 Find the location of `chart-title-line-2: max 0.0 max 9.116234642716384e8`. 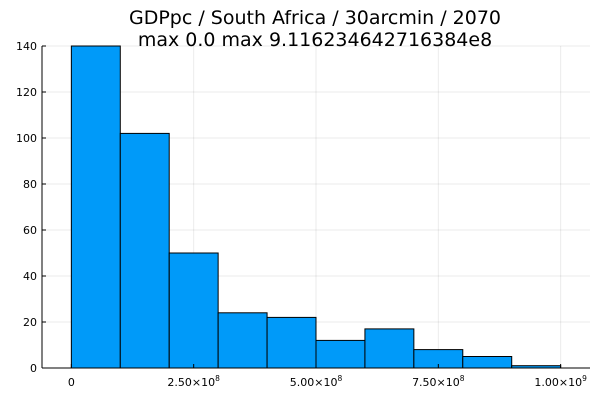

chart-title-line-2: max 0.0 max 9.116234642716384e8 is located at coordinates (315, 40).